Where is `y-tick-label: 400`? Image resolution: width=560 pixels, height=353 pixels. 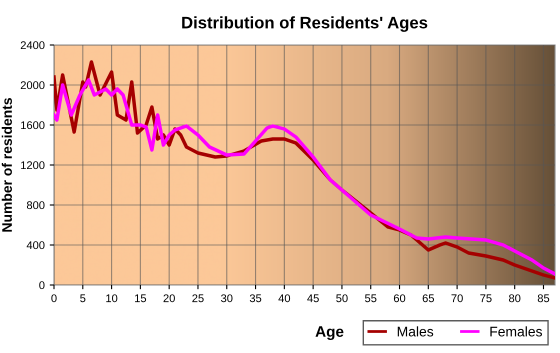 y-tick-label: 400 is located at coordinates (35, 245).